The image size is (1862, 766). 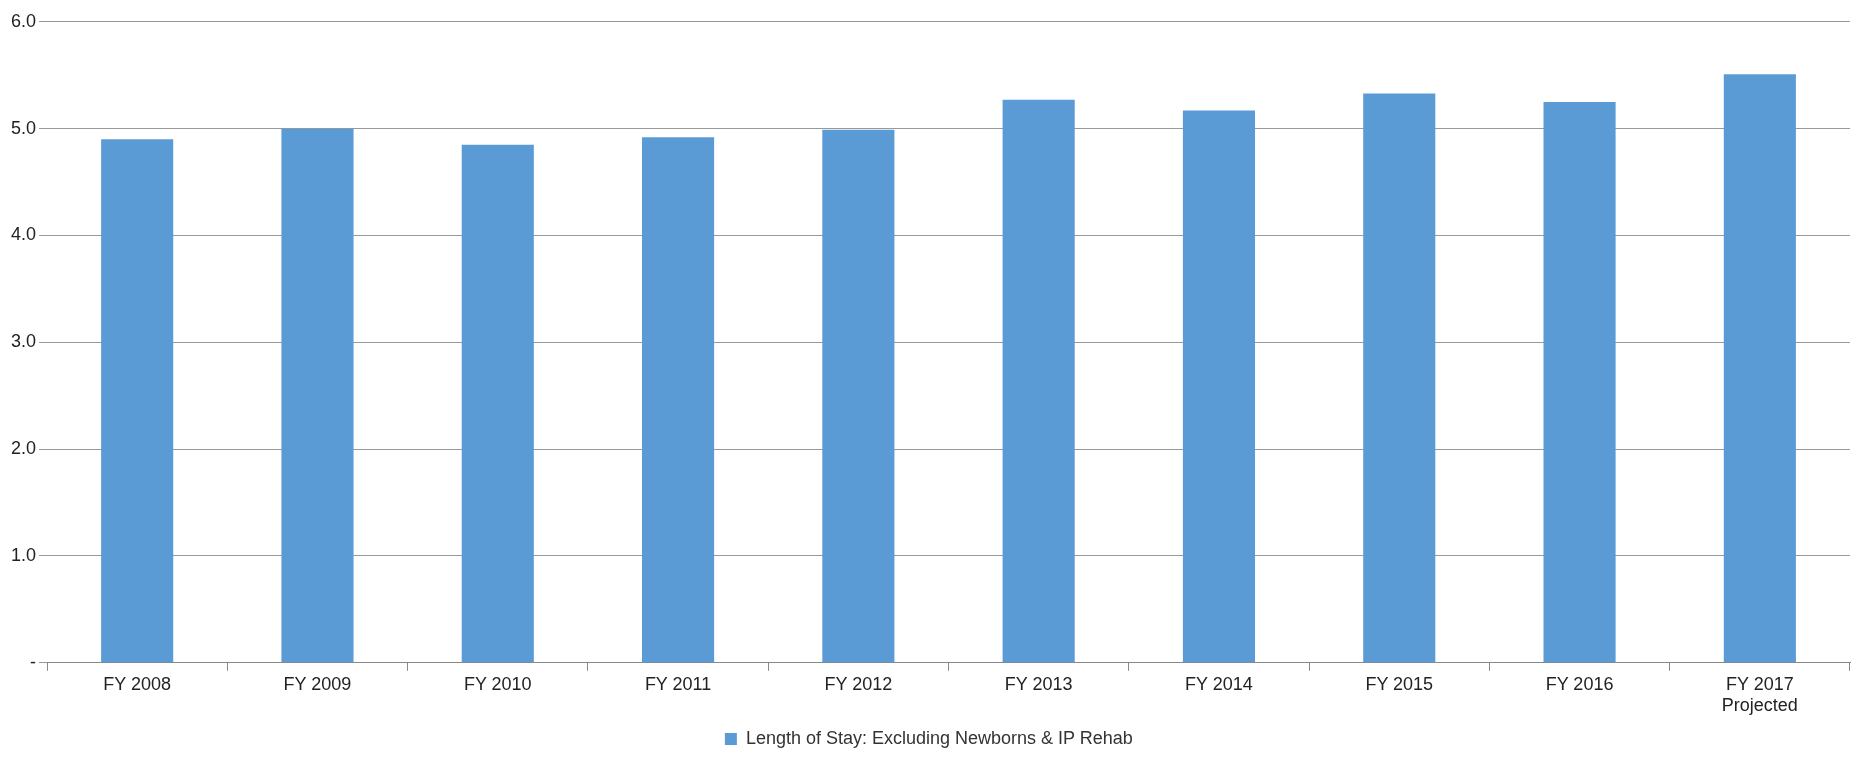 What do you see at coordinates (317, 683) in the screenshot?
I see `x-tick-label: FY 2009` at bounding box center [317, 683].